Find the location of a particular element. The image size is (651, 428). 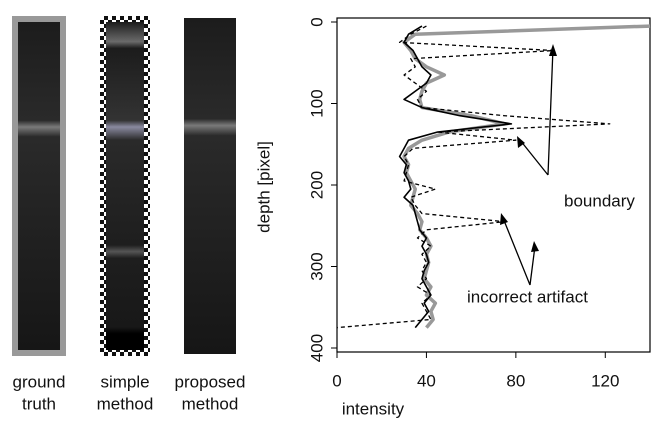

strip-label: simple is located at coordinates (124, 381).